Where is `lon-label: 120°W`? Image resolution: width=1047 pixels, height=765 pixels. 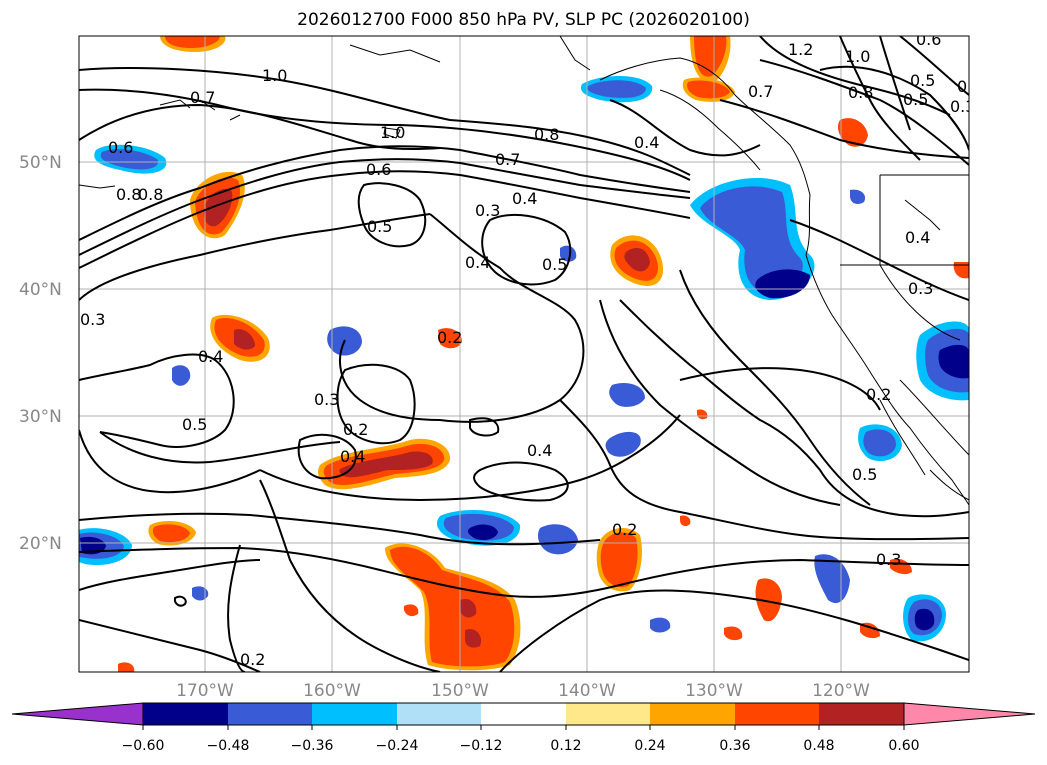
lon-label: 120°W is located at coordinates (841, 691).